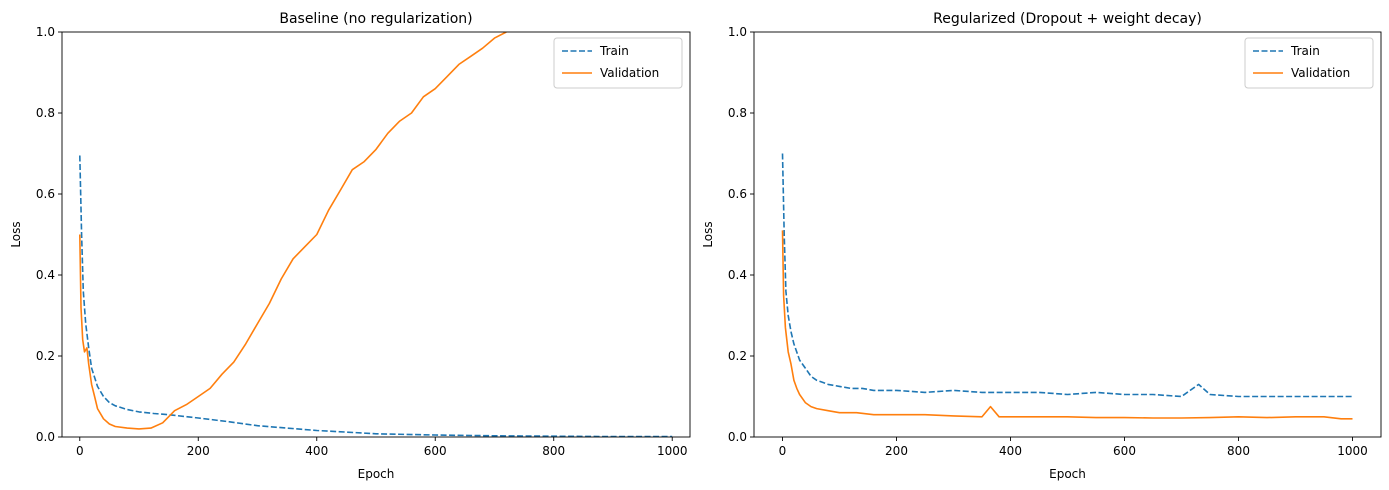 The width and height of the screenshot is (1389, 490). What do you see at coordinates (375, 19) in the screenshot?
I see `chart-title: Baseline (no regularization)` at bounding box center [375, 19].